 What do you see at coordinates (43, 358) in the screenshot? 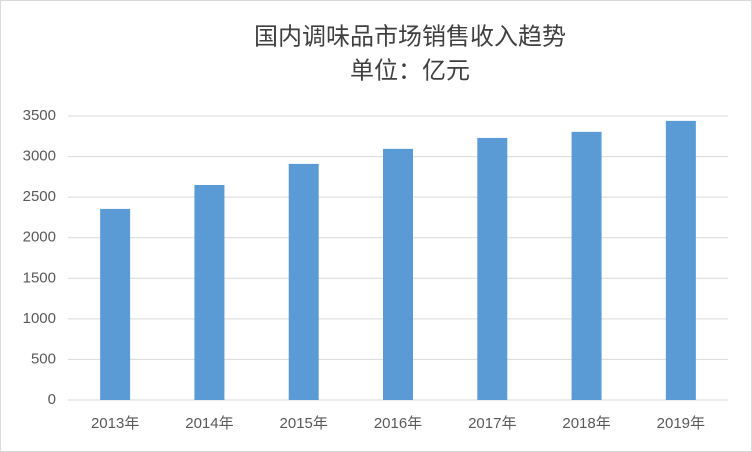
I see `y-tick-label: 500` at bounding box center [43, 358].